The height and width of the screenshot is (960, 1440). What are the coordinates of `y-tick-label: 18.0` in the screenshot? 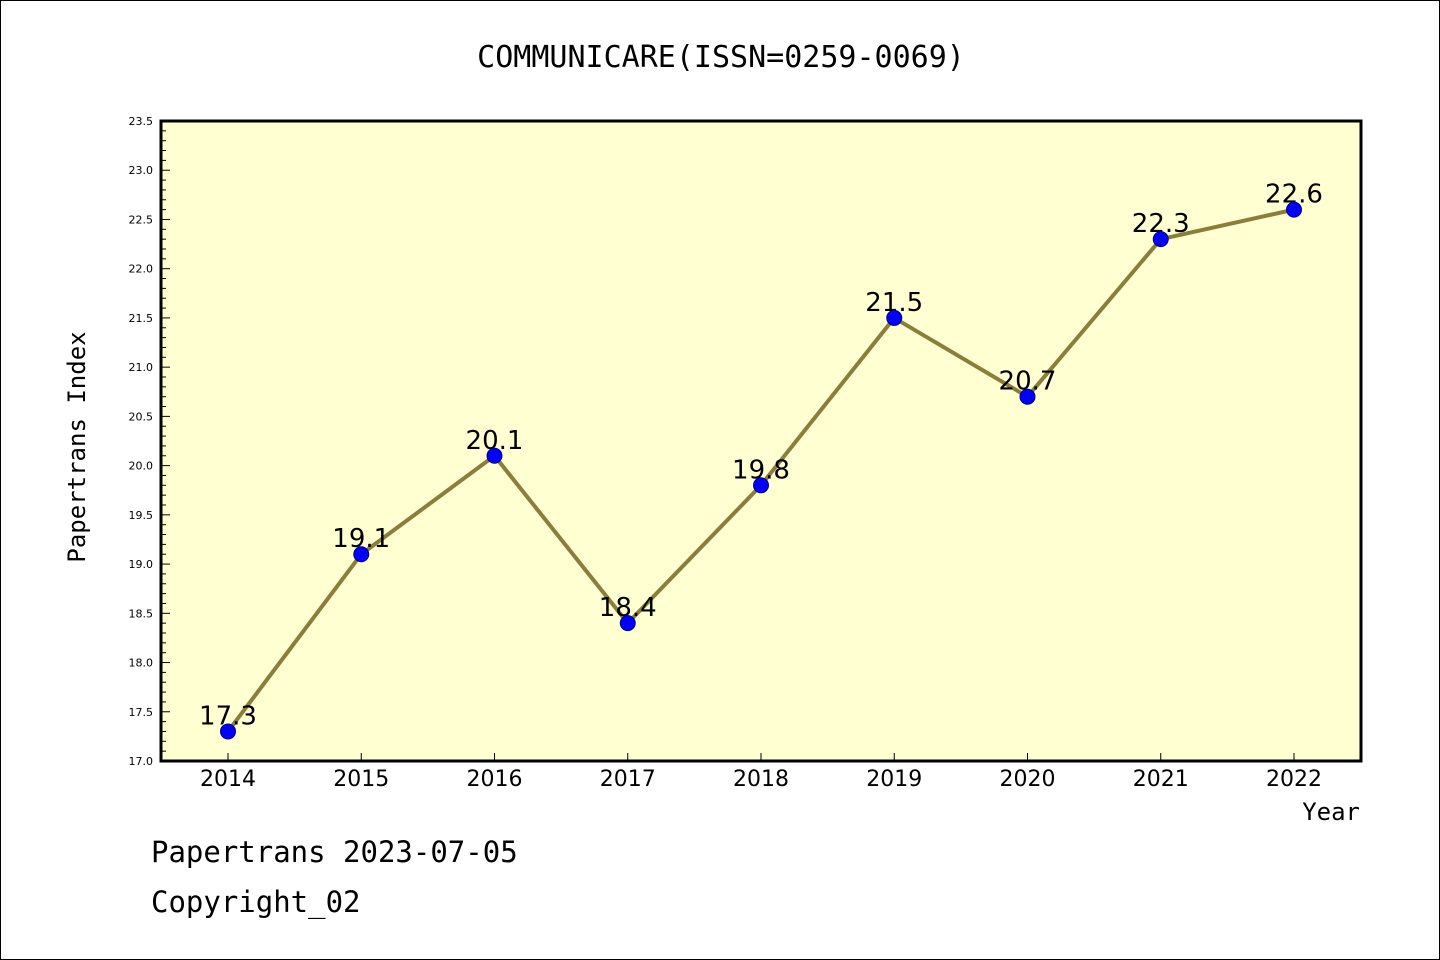 It's located at (141, 663).